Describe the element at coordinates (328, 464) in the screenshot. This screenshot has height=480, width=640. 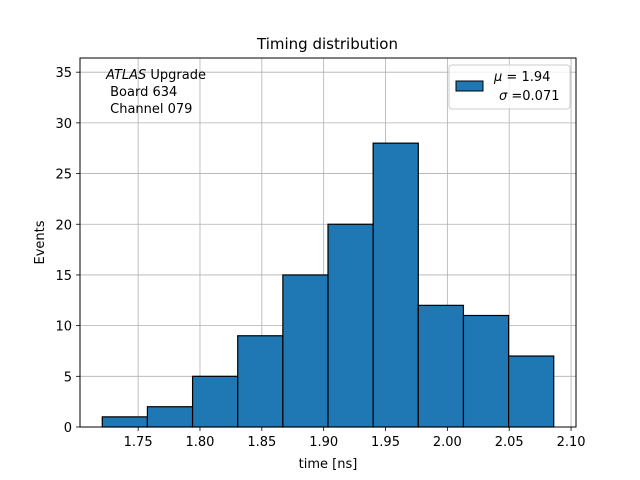
I see `x-axis-label: time [ns]` at that location.